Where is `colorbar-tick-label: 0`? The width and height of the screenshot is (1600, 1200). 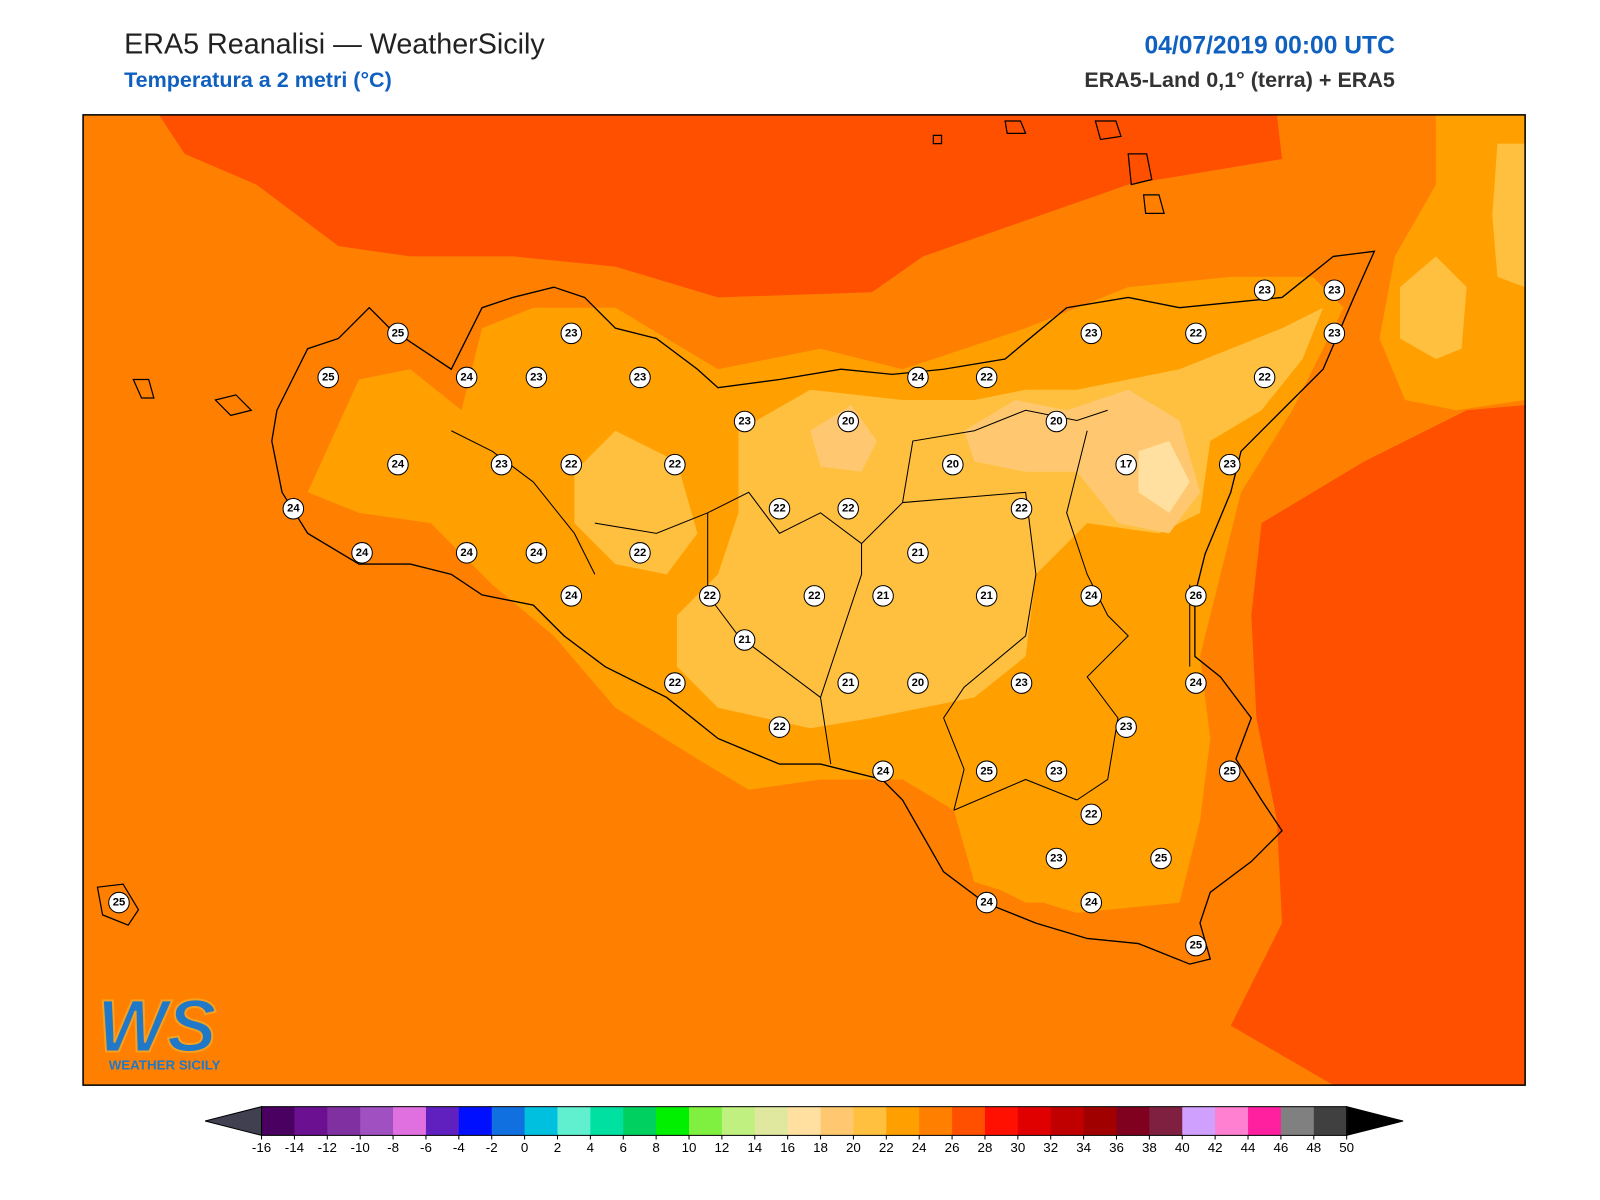
colorbar-tick-label: 0 is located at coordinates (524, 1147).